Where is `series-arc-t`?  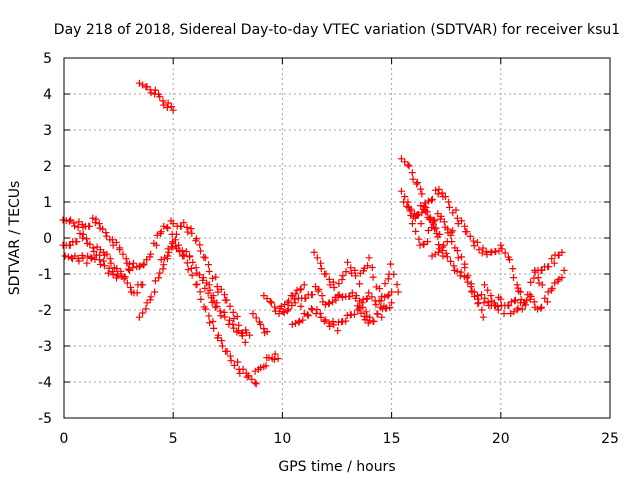 series-arc-t is located at coordinates (442, 243).